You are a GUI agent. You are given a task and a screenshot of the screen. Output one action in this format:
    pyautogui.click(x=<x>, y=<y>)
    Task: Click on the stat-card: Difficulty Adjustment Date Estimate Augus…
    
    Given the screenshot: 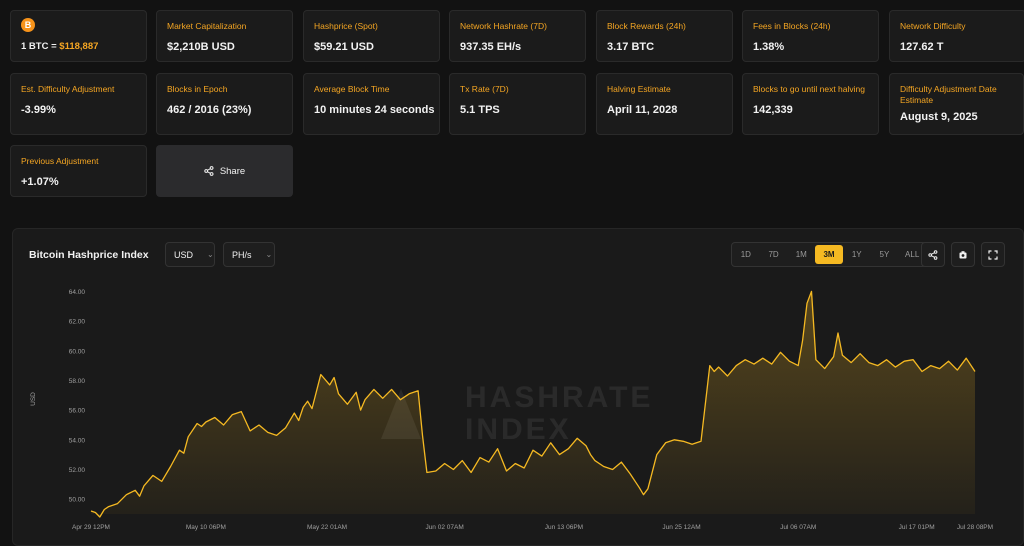 What is the action you would take?
    pyautogui.click(x=956, y=104)
    